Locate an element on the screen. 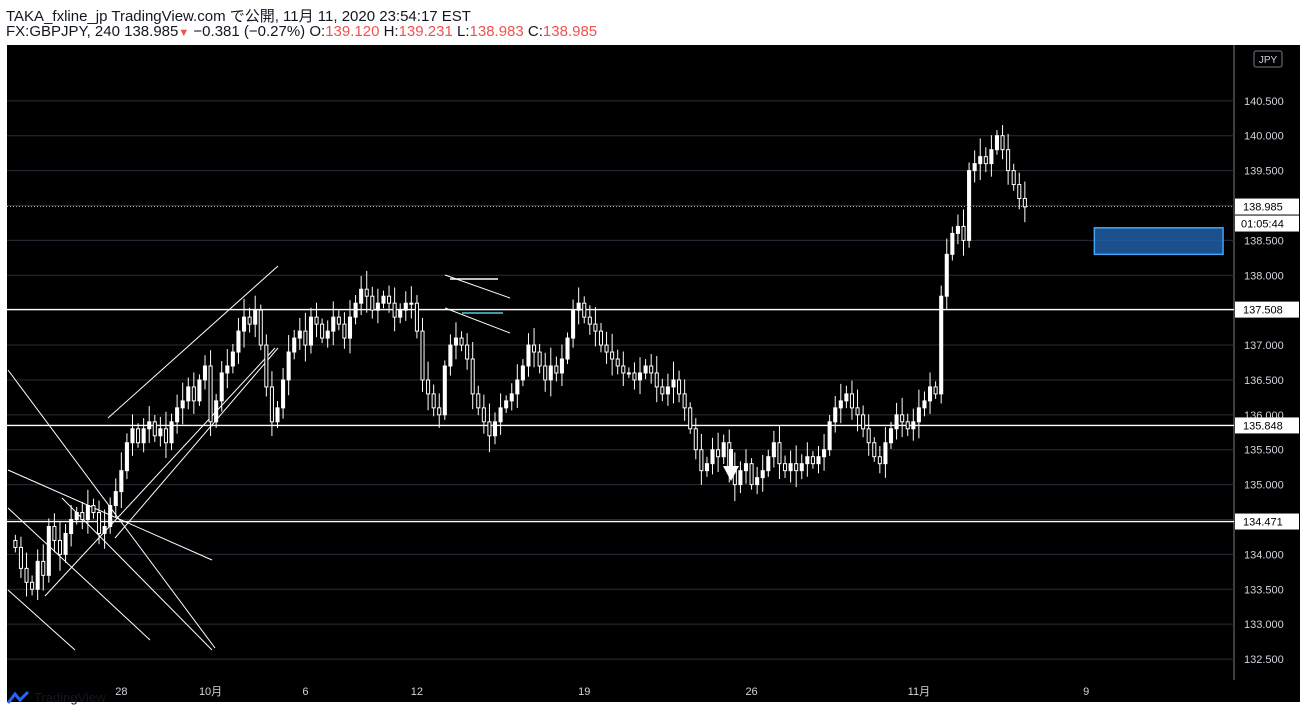 This screenshot has width=1307, height=718. x-tick-label: 11月 is located at coordinates (919, 692).